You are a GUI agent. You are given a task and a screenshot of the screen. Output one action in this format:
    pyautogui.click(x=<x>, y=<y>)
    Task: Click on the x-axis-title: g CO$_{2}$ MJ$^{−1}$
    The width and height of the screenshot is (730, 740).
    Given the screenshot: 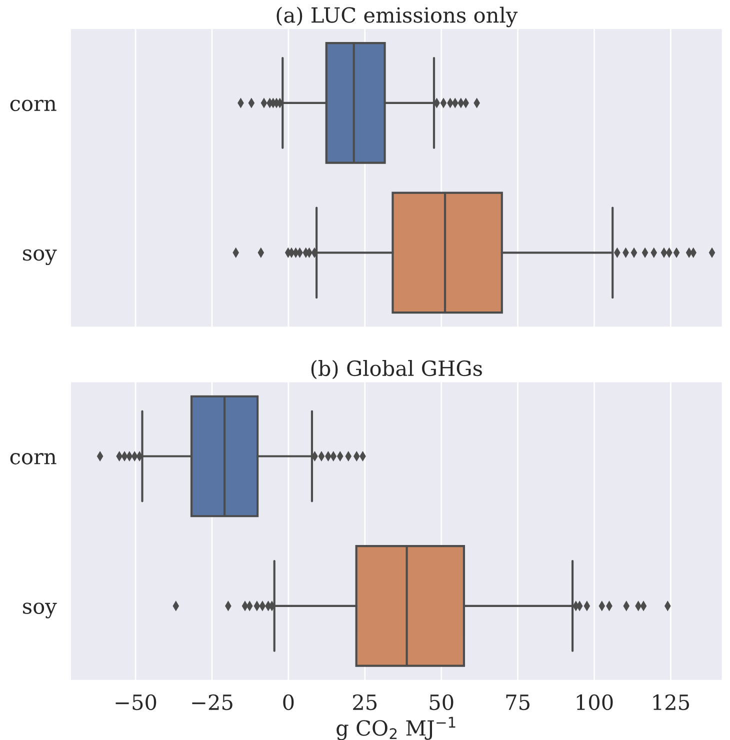 What is the action you would take?
    pyautogui.click(x=396, y=728)
    